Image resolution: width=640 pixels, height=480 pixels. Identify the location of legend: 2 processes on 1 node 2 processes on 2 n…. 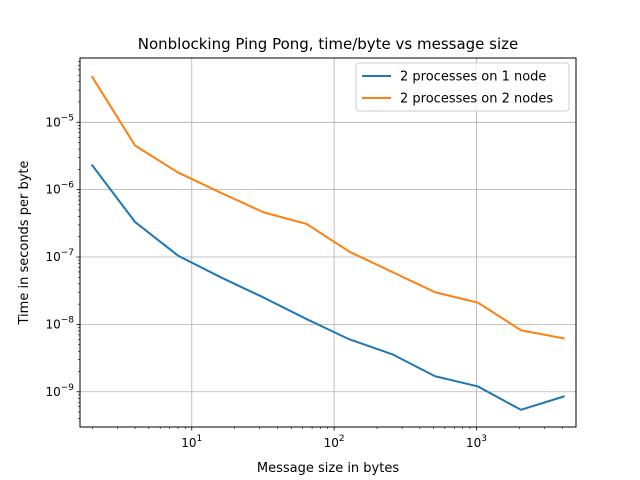
(462, 87).